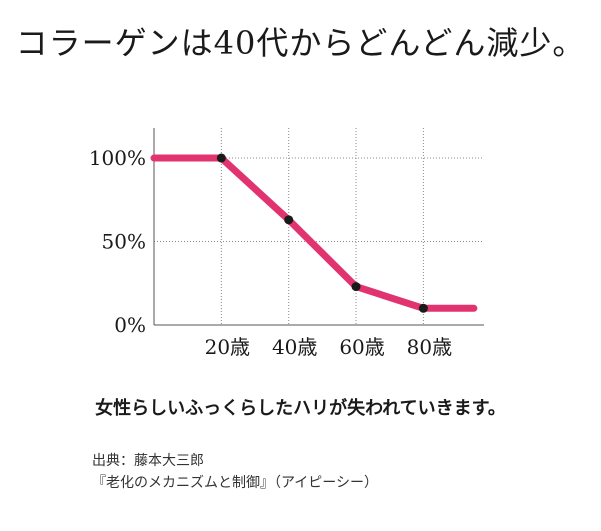 The width and height of the screenshot is (601, 531). Describe the element at coordinates (130, 325) in the screenshot. I see `y-tick-label-0: 0%` at that location.